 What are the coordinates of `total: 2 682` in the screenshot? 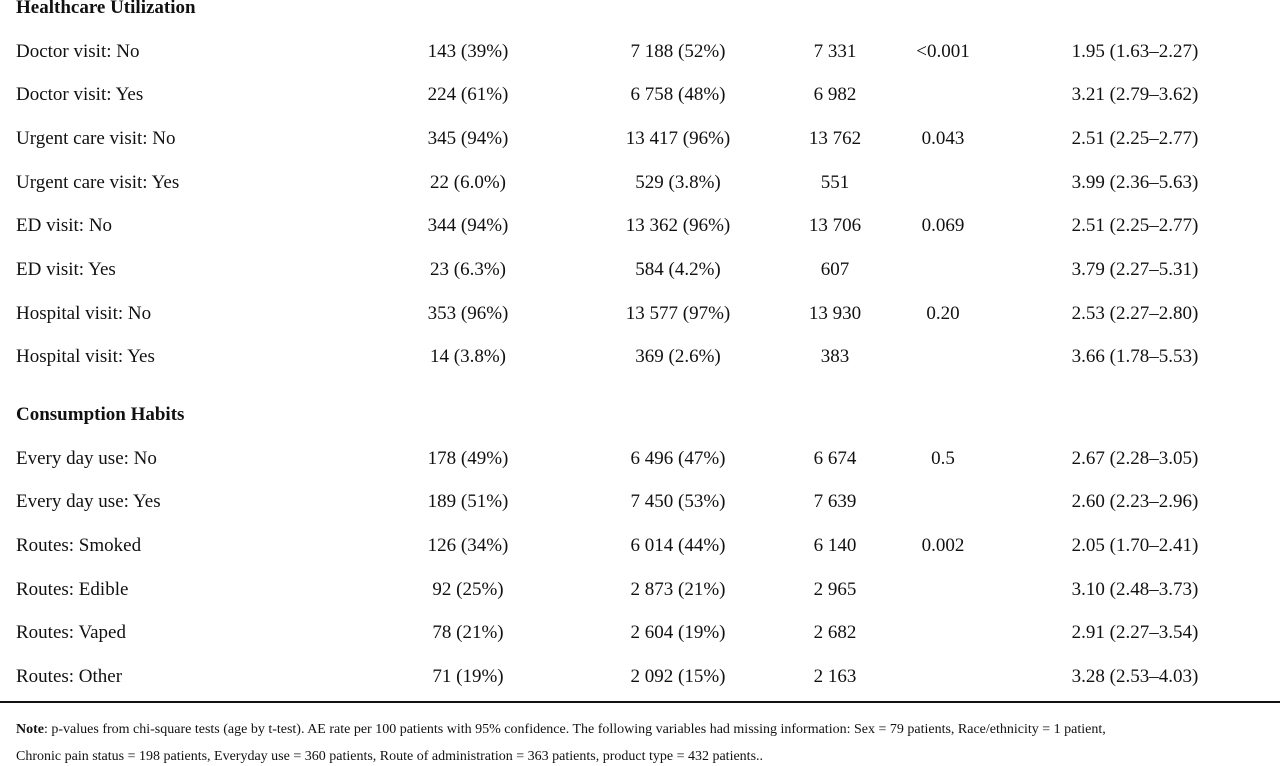 It's located at (835, 633).